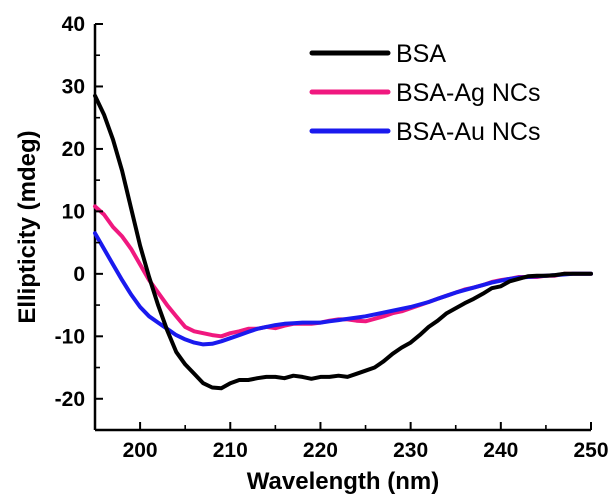 This screenshot has height=496, width=613. Describe the element at coordinates (468, 132) in the screenshot. I see `legend-label: BSA-Au NCs` at that location.